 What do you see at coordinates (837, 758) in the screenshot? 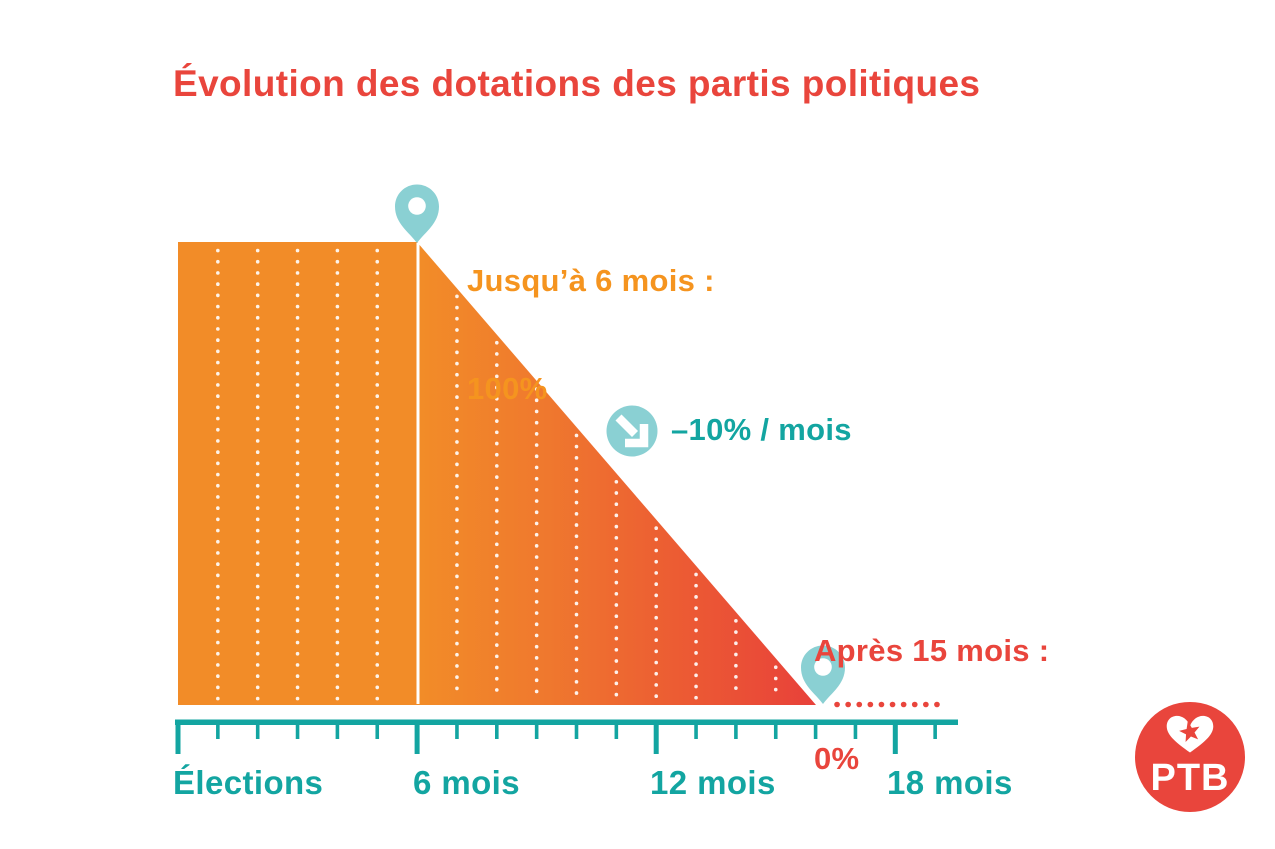
I see `end-annotation-value: 0%` at bounding box center [837, 758].